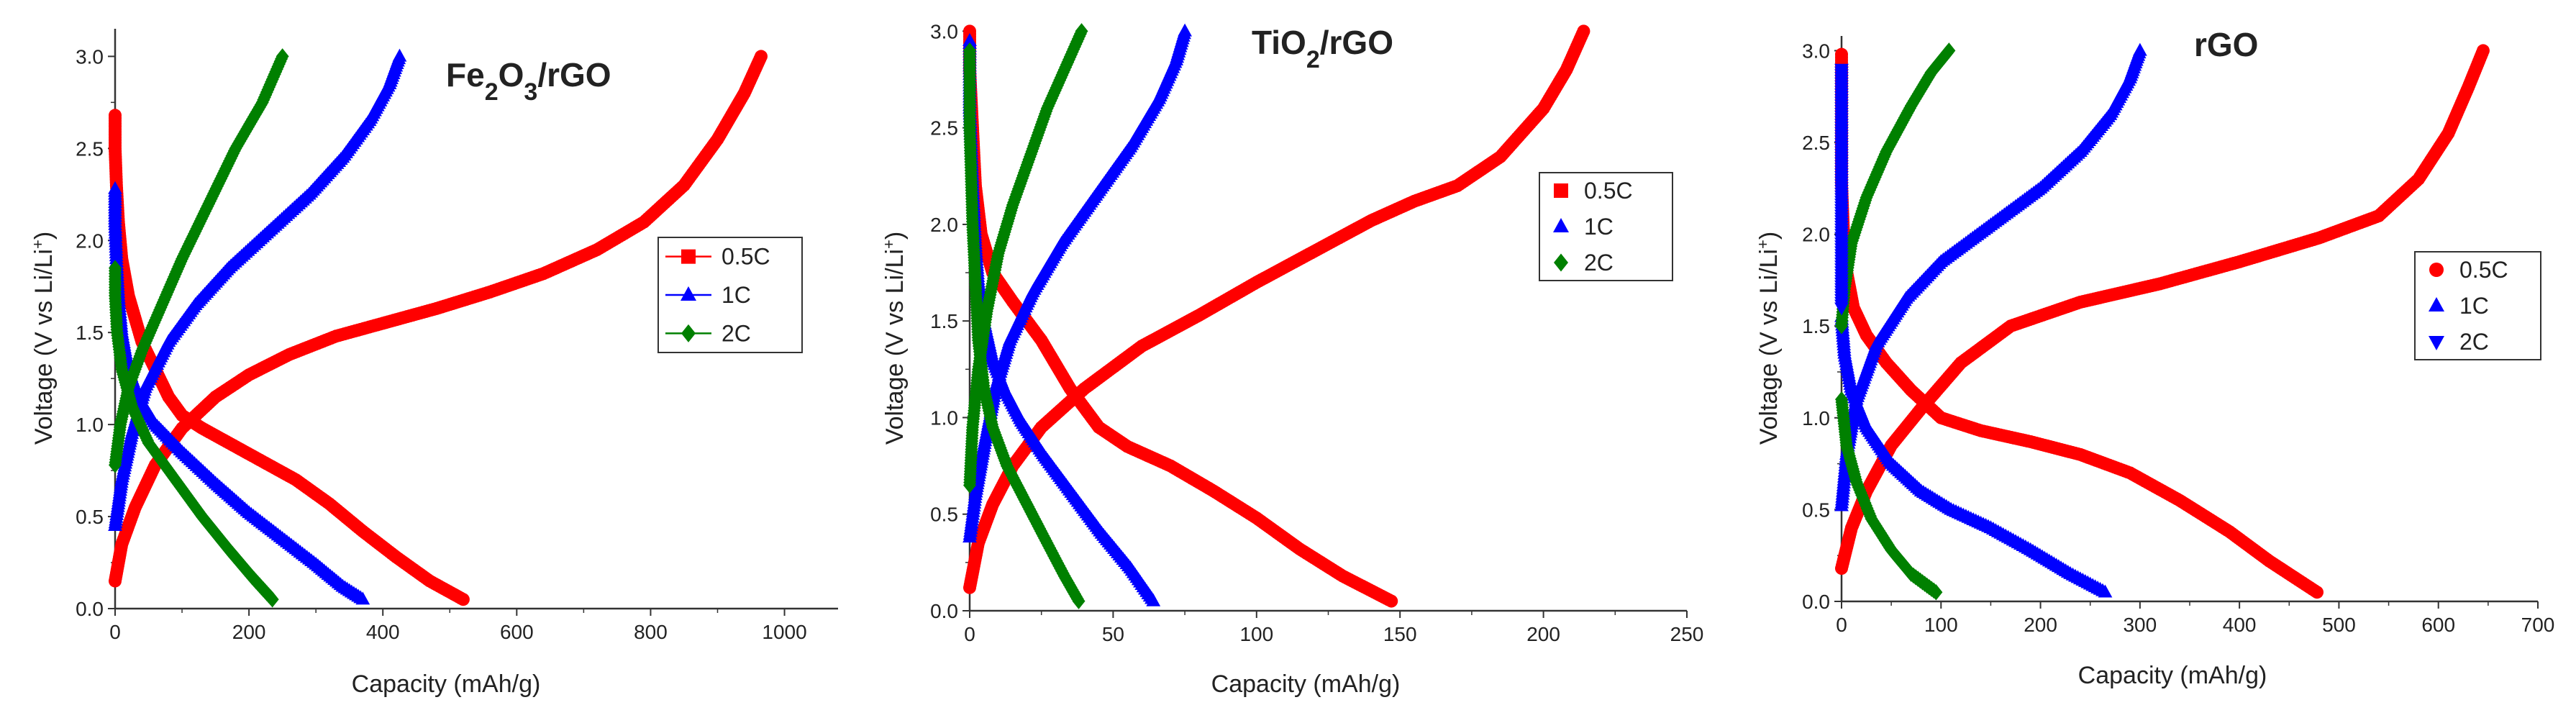 This screenshot has width=2576, height=705. What do you see at coordinates (2339, 625) in the screenshot?
I see `x-tick-label: 500` at bounding box center [2339, 625].